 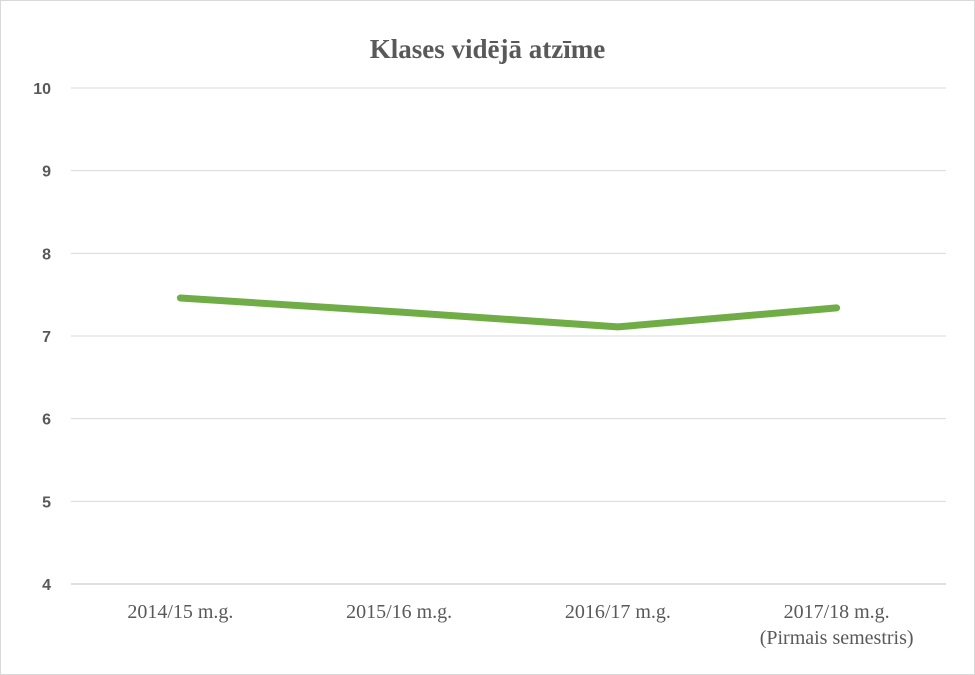 What do you see at coordinates (837, 625) in the screenshot?
I see `x-tick-label: 2017/18 m.g. (Pirmais semestris)` at bounding box center [837, 625].